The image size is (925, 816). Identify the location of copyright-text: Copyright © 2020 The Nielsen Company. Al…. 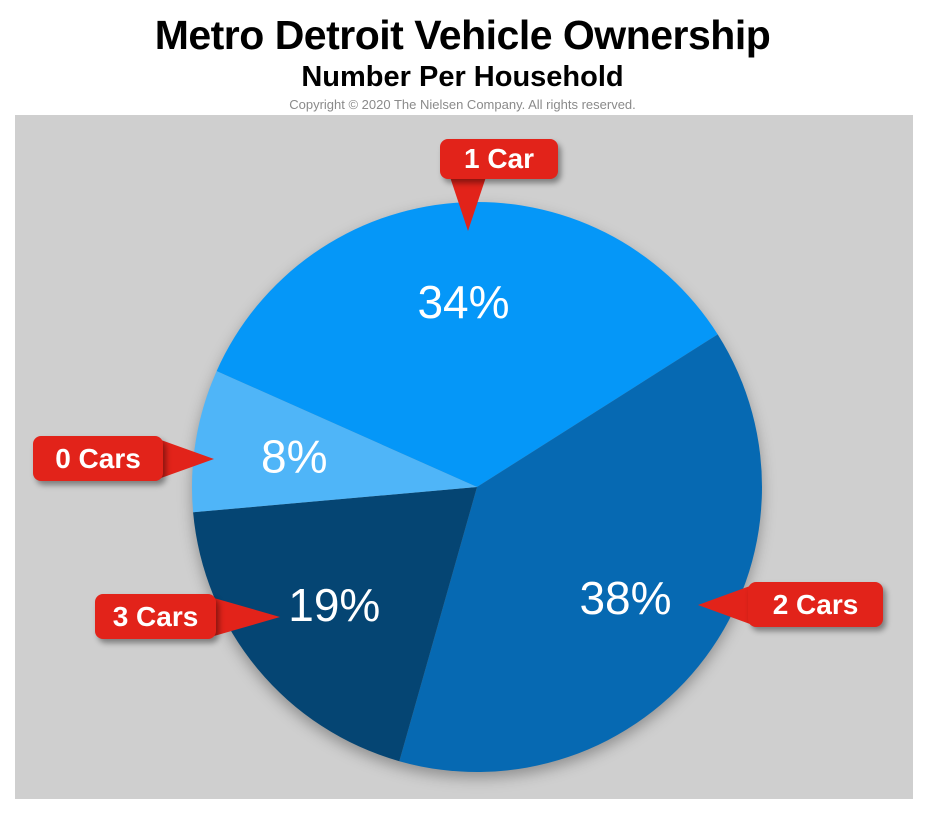
(462, 104).